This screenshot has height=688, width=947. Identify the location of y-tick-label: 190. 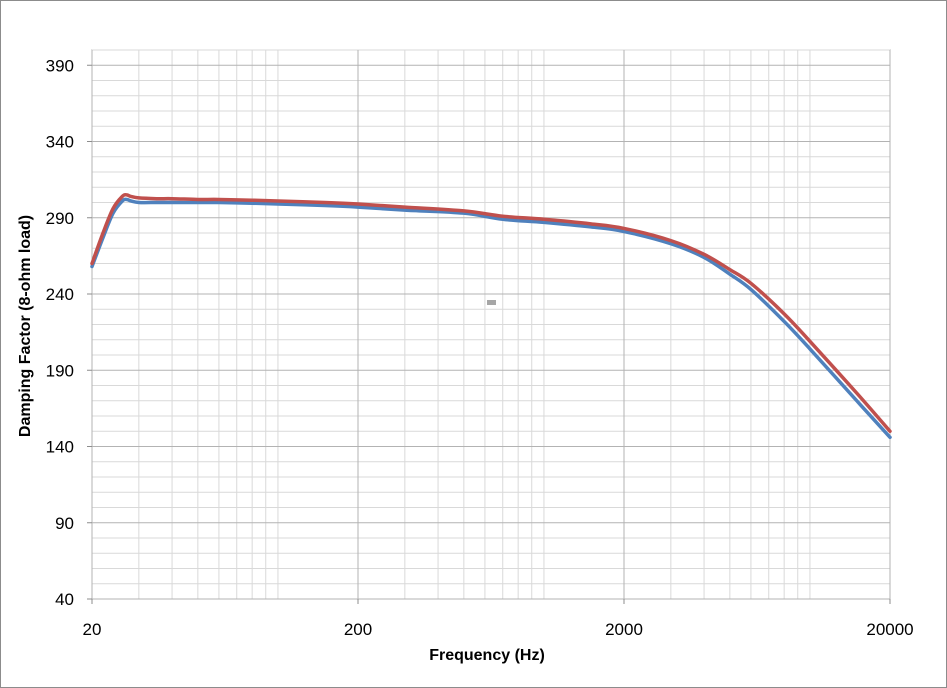
(60, 370).